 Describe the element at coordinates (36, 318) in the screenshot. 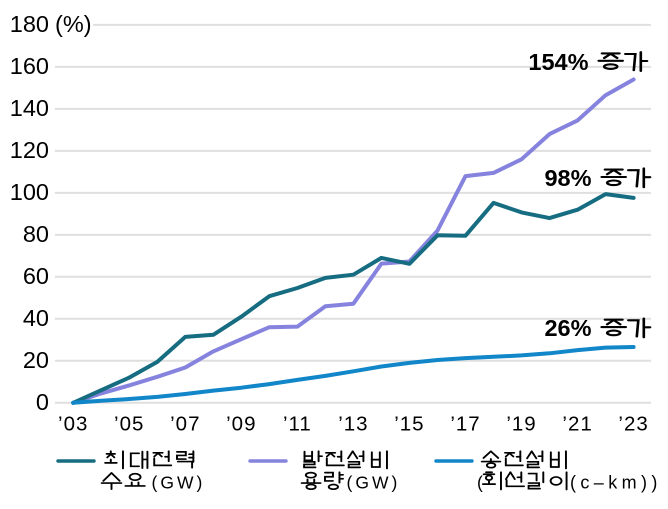

I see `svg-text: 40` at that location.